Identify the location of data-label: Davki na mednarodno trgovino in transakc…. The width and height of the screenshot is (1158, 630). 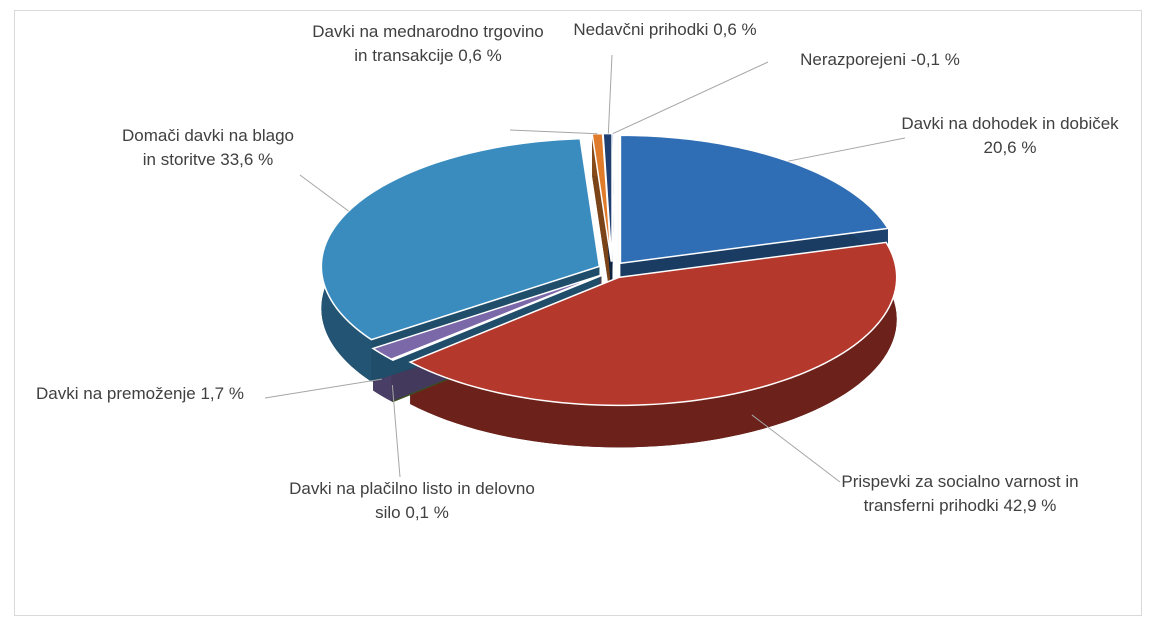
(428, 44).